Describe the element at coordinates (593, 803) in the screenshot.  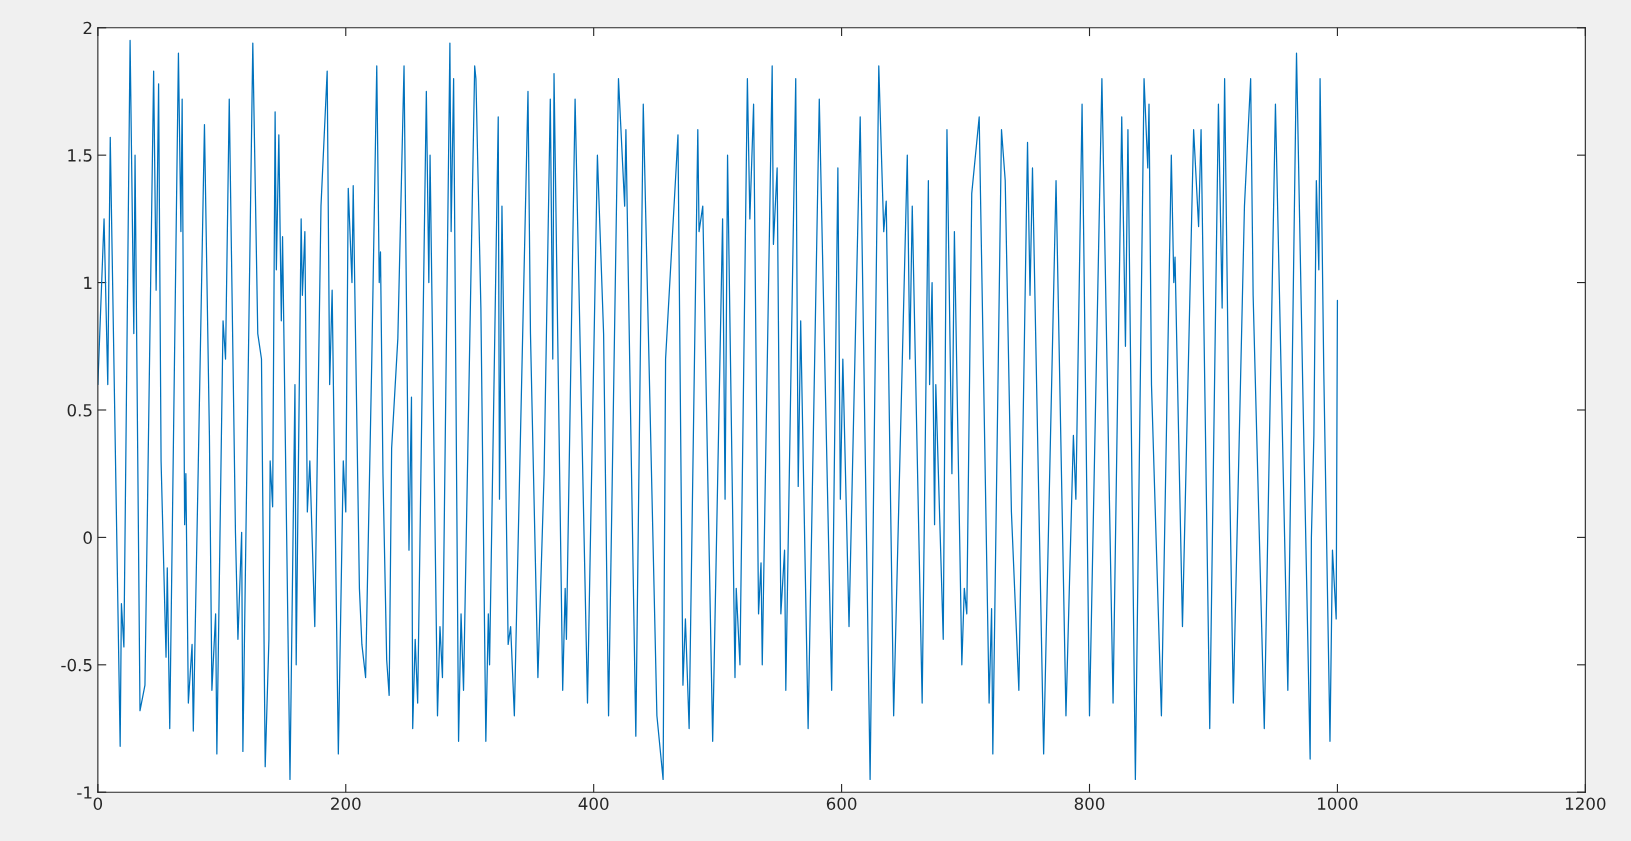
I see `x-tick-label: 400` at that location.